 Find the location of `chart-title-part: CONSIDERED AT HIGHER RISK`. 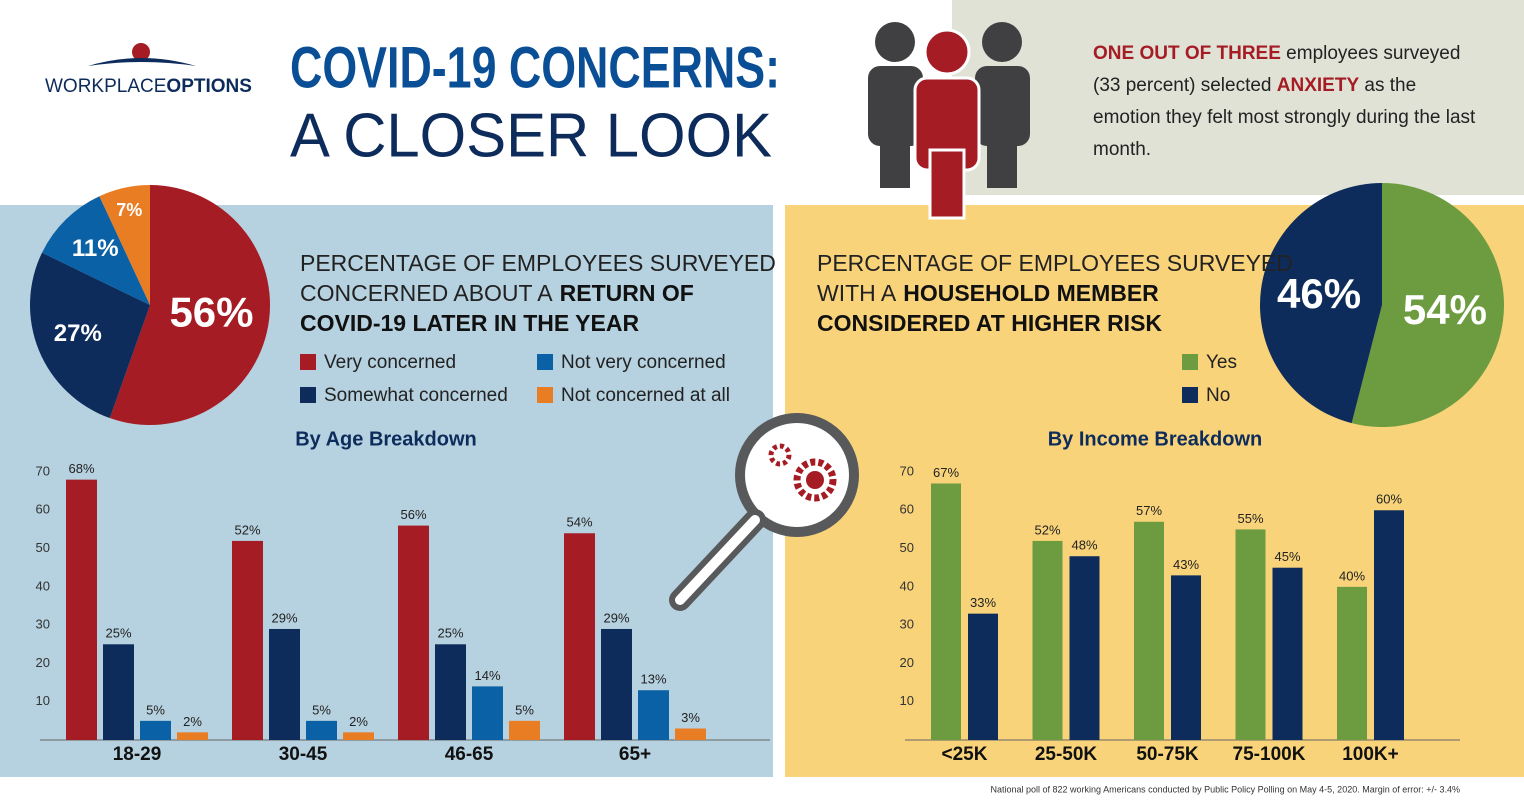

chart-title-part: CONSIDERED AT HIGHER RISK is located at coordinates (989, 323).